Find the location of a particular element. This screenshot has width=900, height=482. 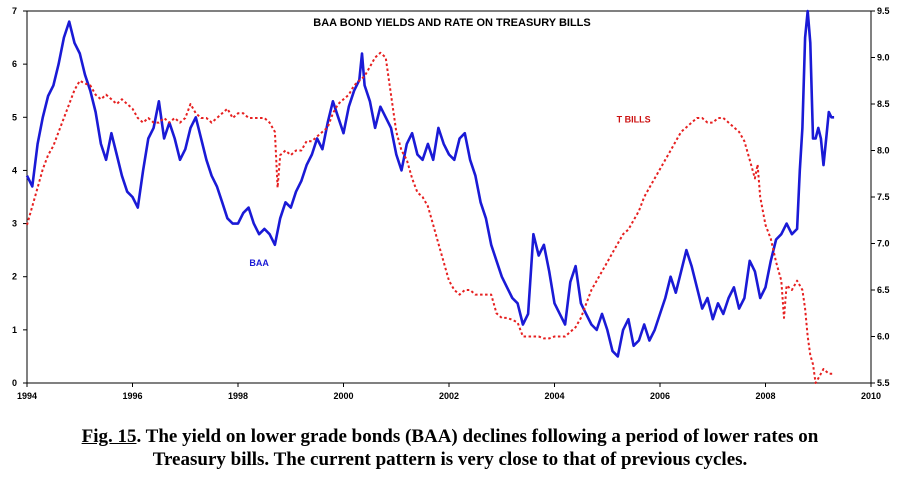

y-left-tick-label: 7 is located at coordinates (14, 11).